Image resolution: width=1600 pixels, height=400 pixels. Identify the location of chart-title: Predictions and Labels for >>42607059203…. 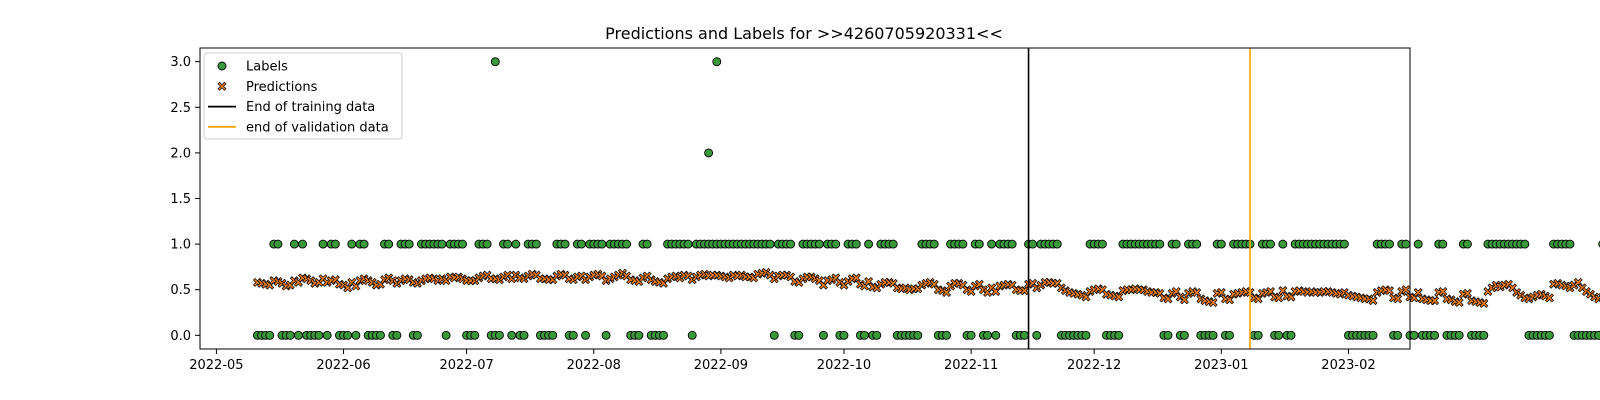
(804, 33).